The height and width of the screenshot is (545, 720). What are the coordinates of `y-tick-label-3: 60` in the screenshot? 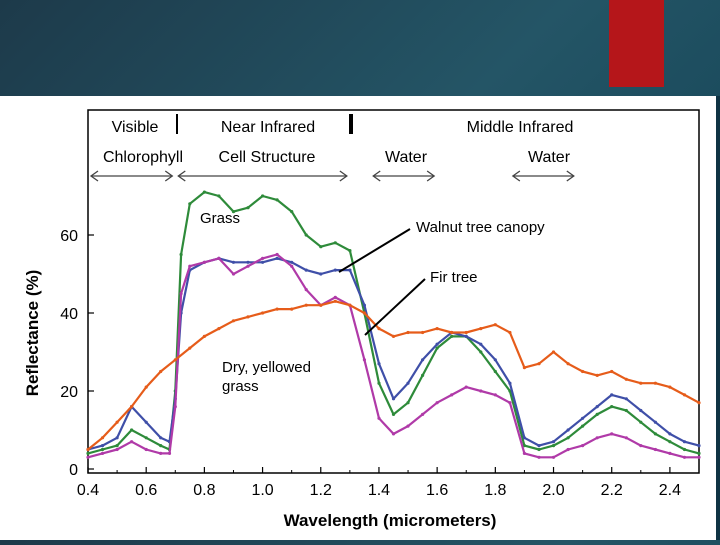 It's located at (69, 236).